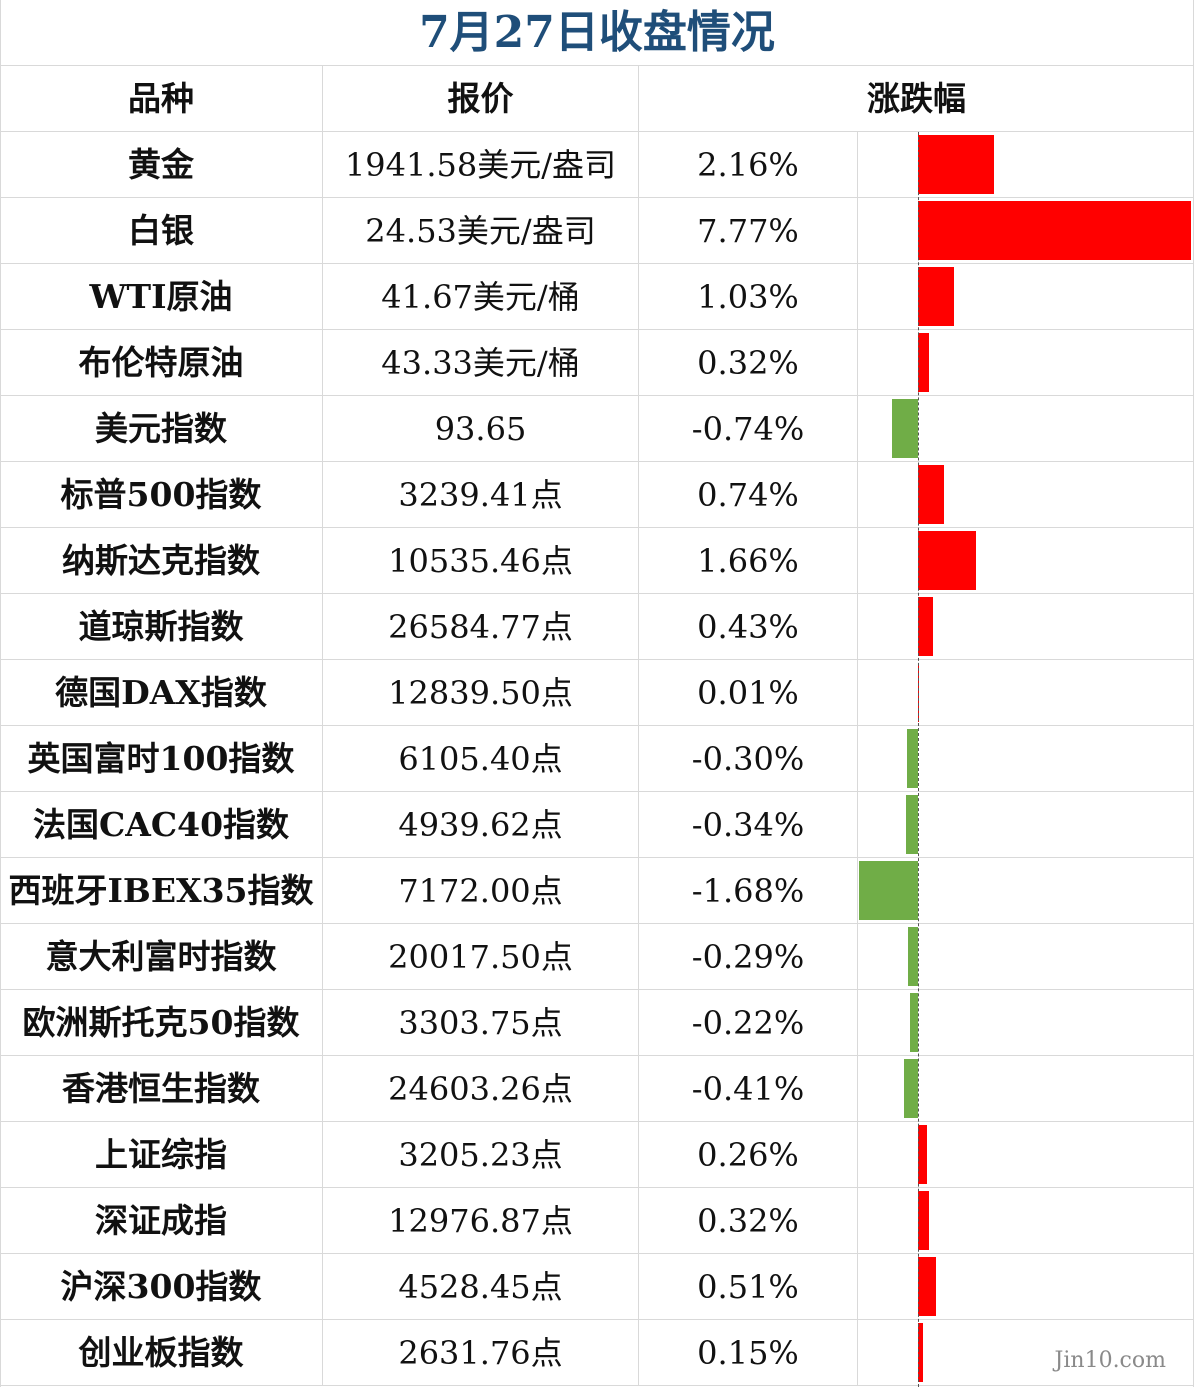 The image size is (1194, 1387). I want to click on instrument-price: 3205.23点, so click(481, 1155).